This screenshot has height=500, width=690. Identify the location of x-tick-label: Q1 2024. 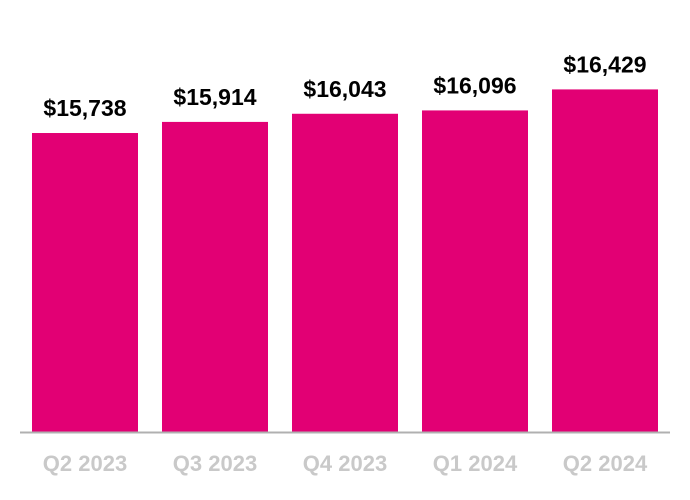
(475, 463).